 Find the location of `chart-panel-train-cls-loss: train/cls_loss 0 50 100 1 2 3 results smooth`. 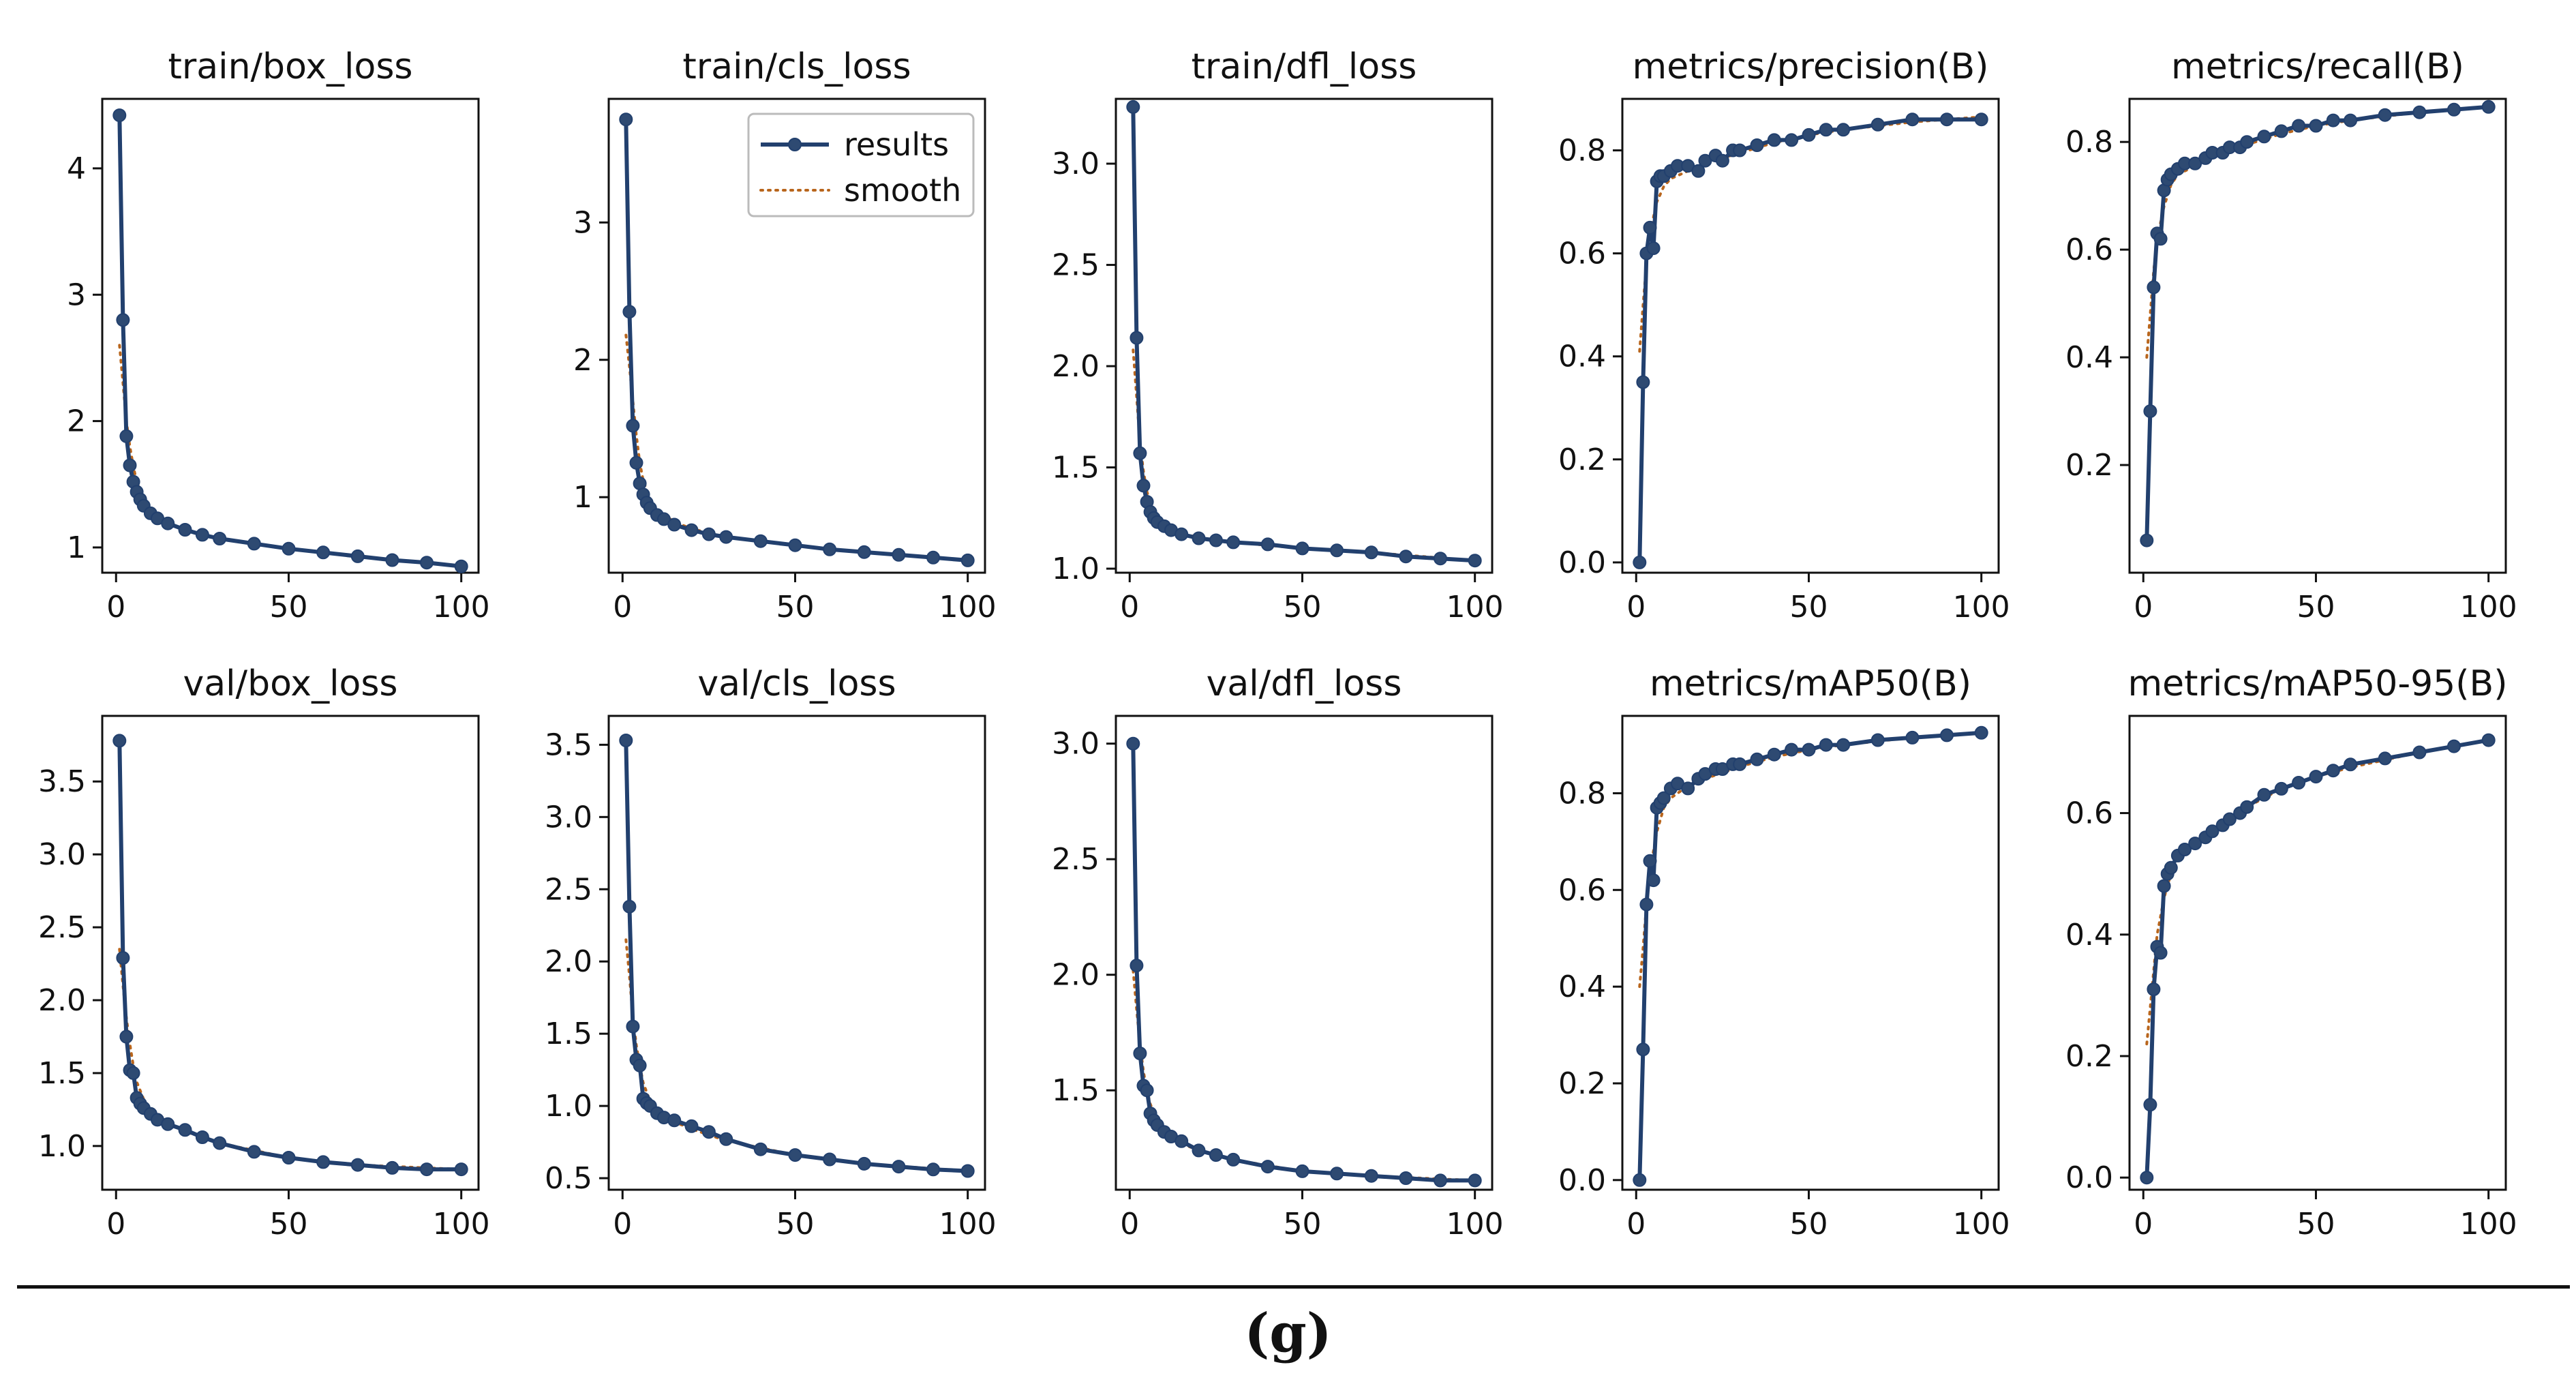

chart-panel-train-cls-loss: train/cls_loss 0 50 100 1 2 3 results smooth is located at coordinates (785, 335).